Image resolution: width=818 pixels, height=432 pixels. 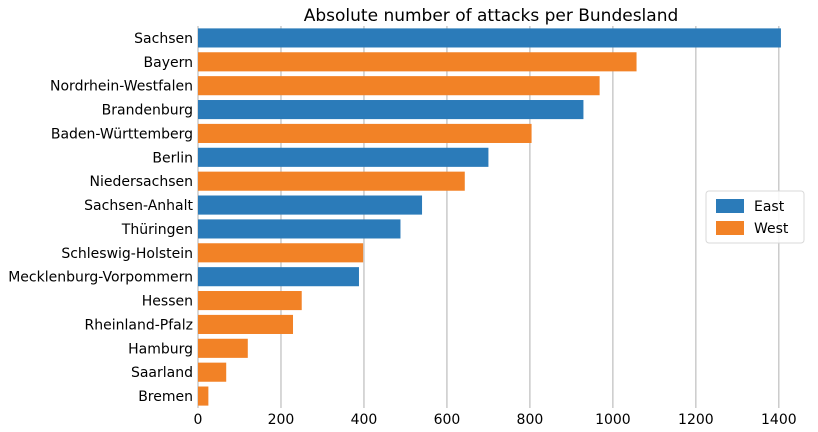 What do you see at coordinates (168, 63) in the screenshot?
I see `y-tick-label: Bayern` at bounding box center [168, 63].